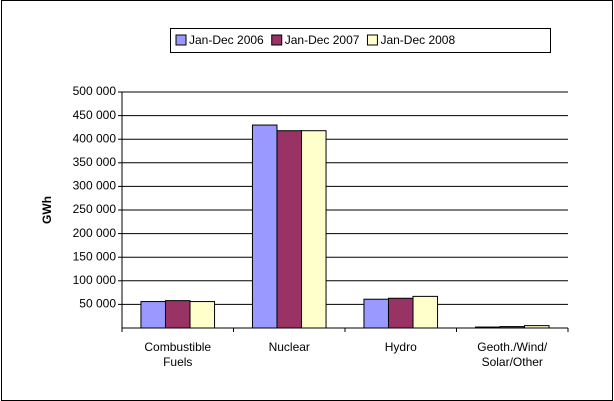  Describe the element at coordinates (95, 91) in the screenshot. I see `y-tick-label: 500 000` at that location.